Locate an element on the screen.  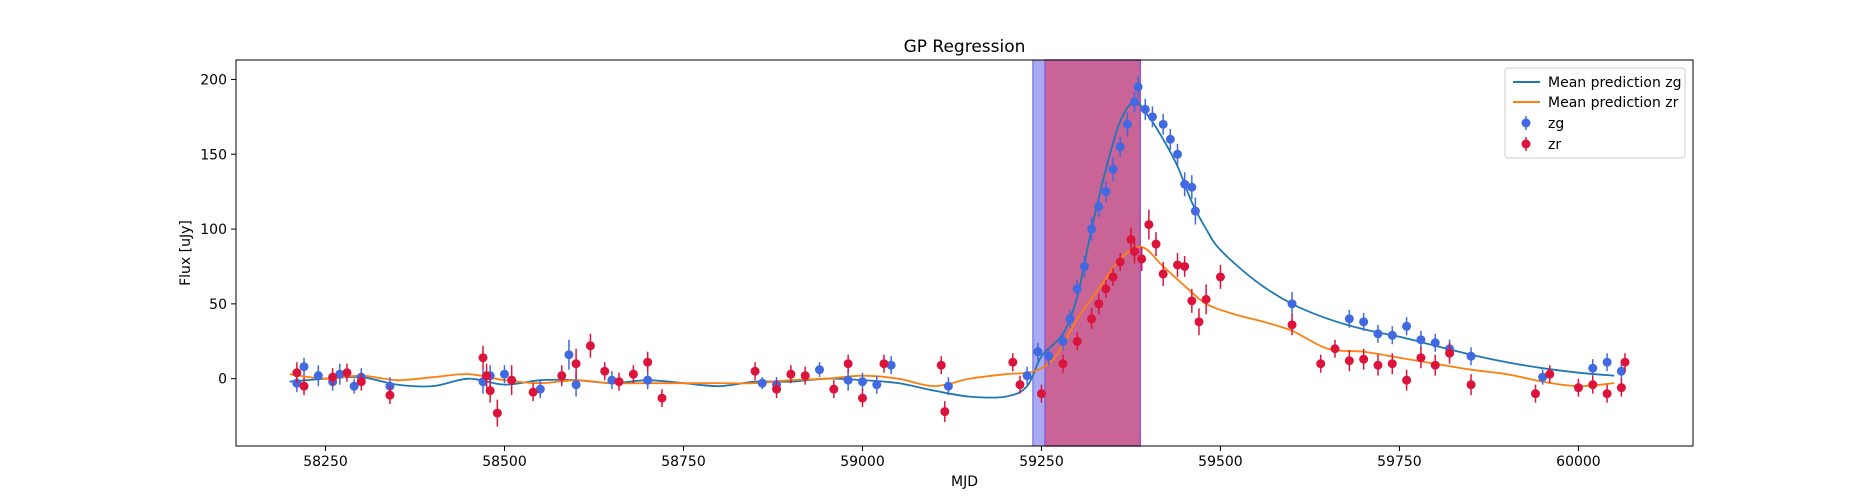
x-tick-label: 58750 is located at coordinates (683, 462).